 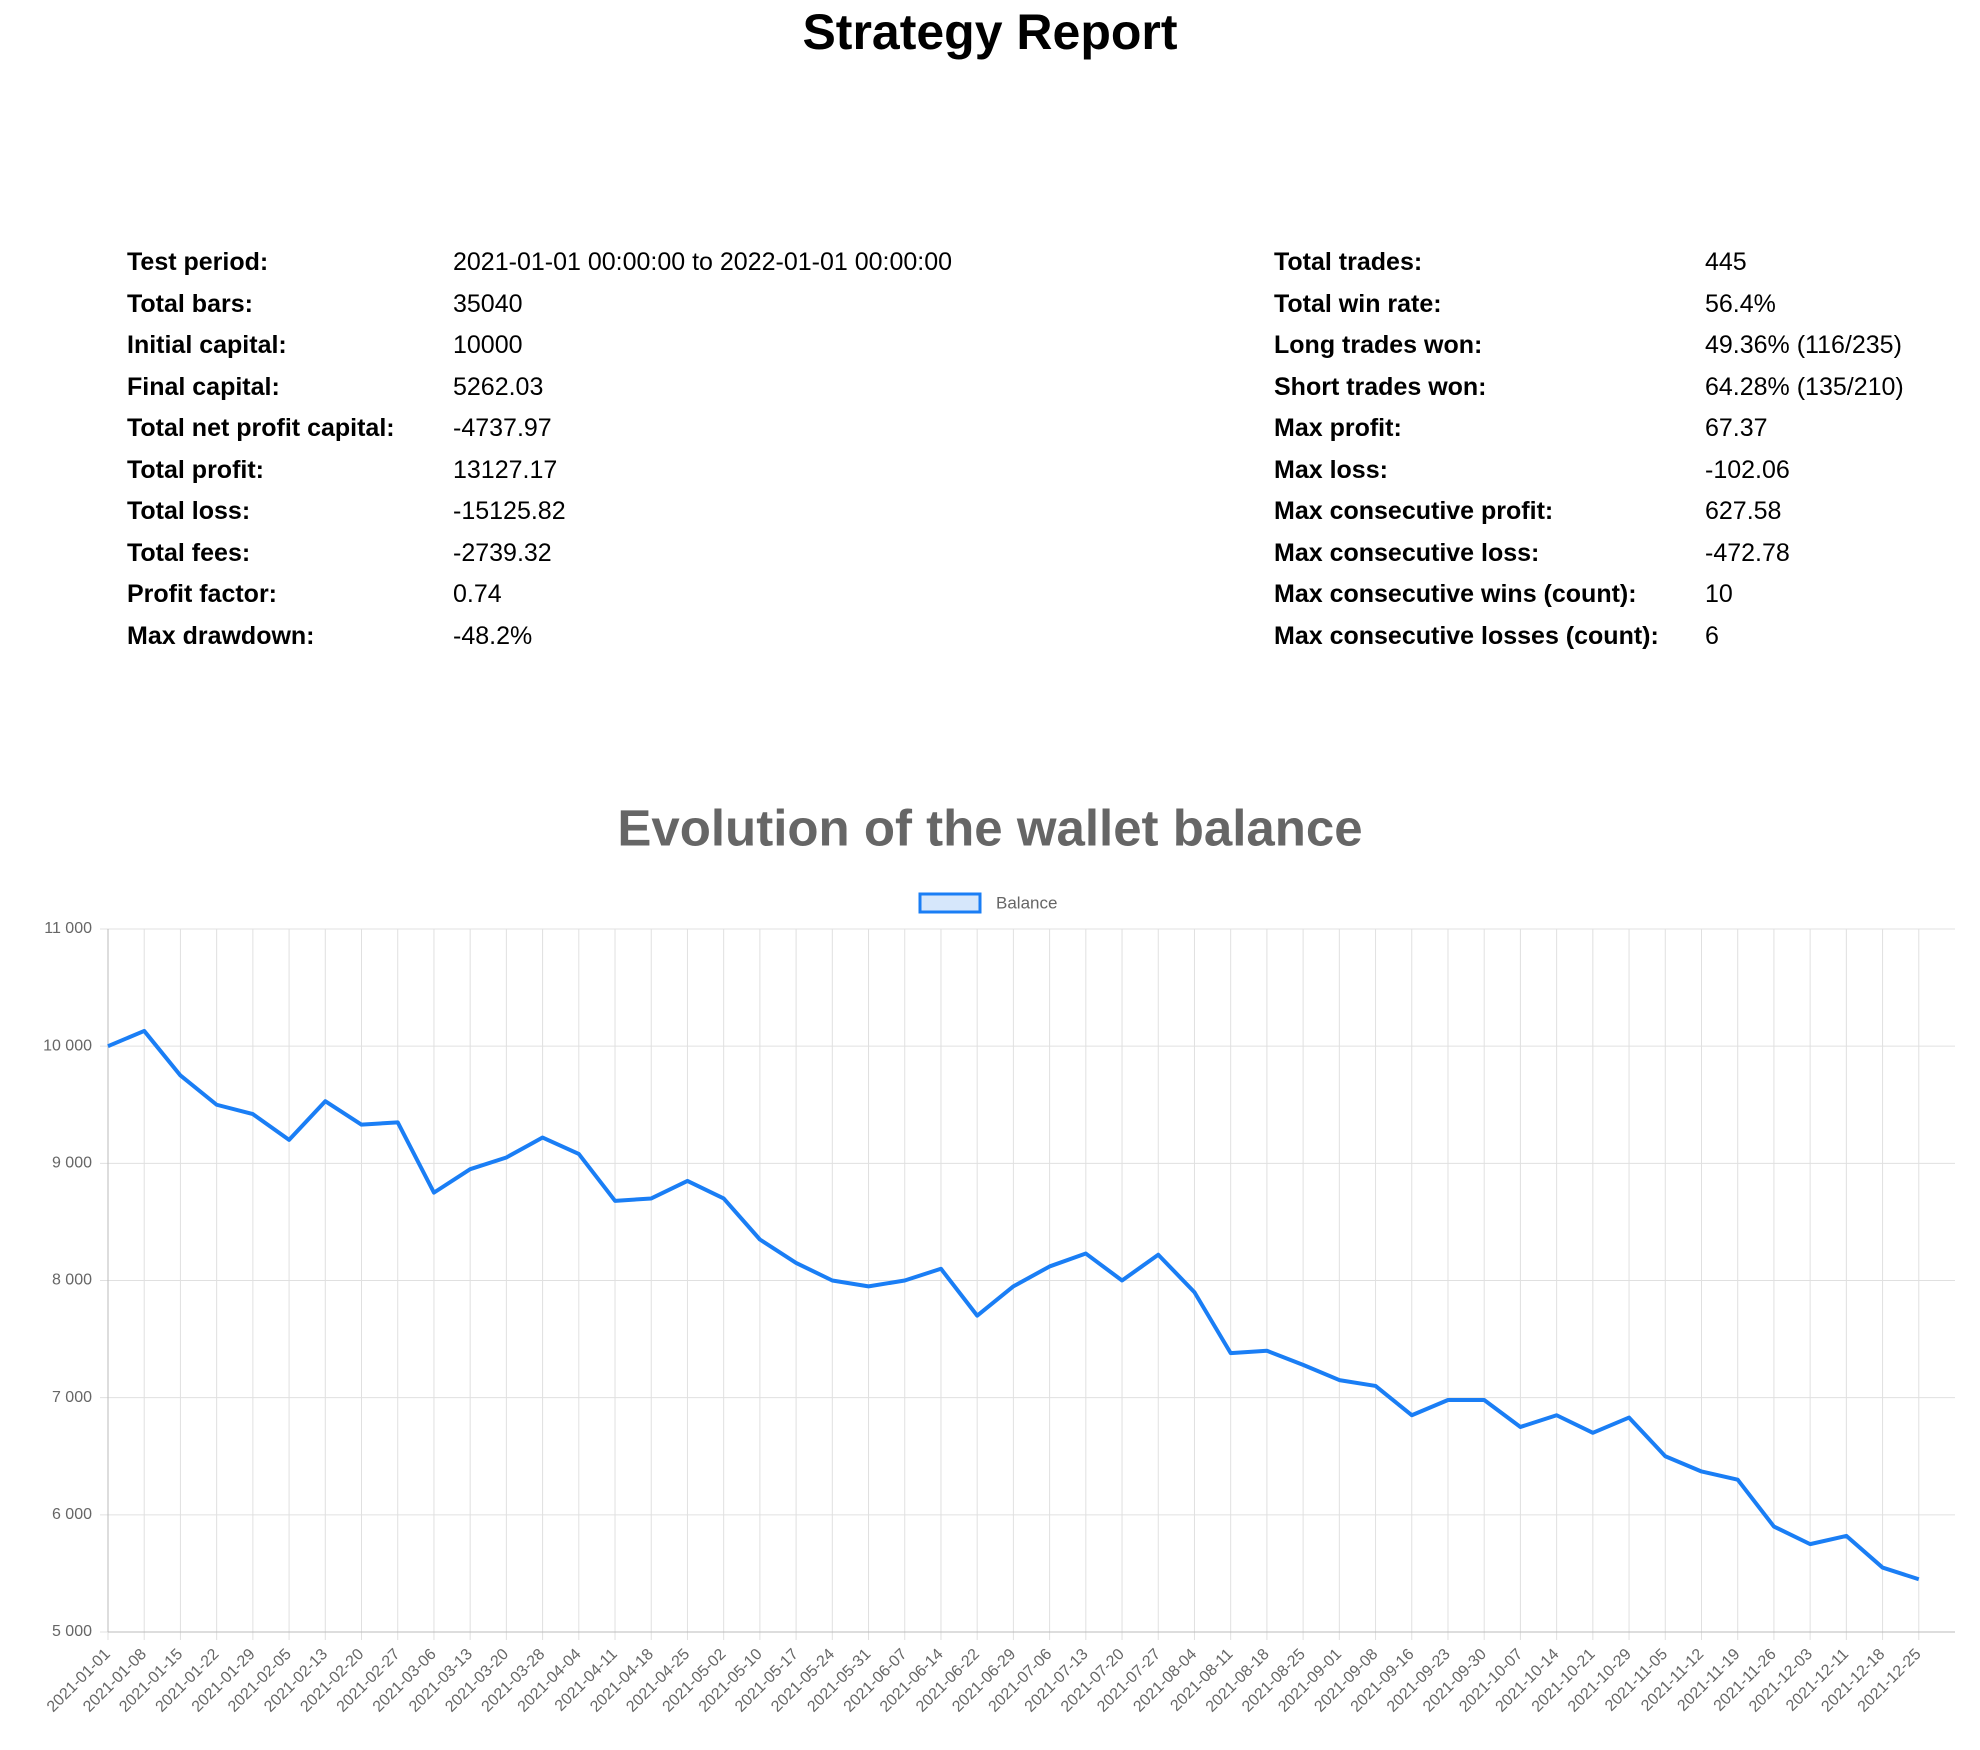 I want to click on legend-swatch, so click(x=950, y=903).